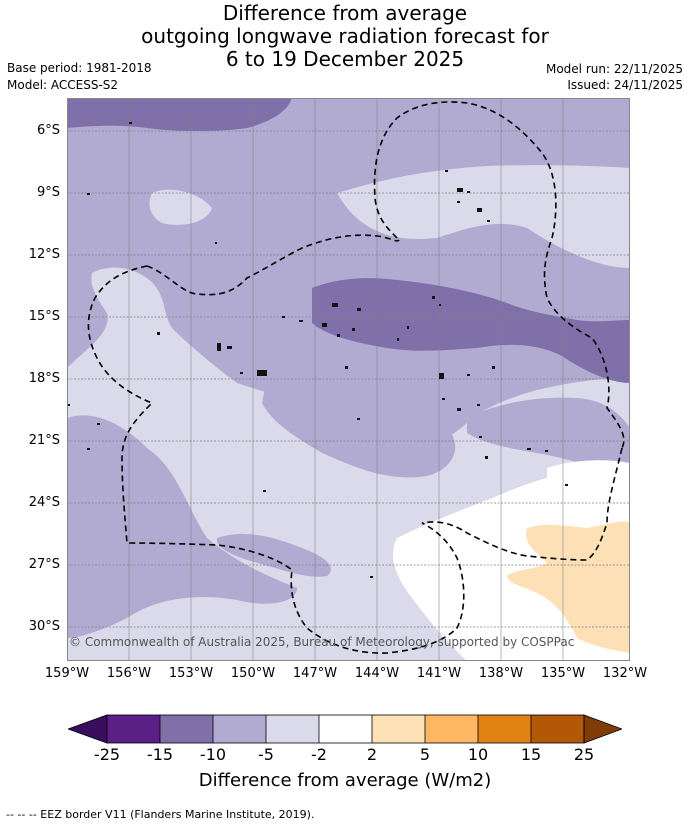  I want to click on lon-label: 141°W, so click(439, 673).